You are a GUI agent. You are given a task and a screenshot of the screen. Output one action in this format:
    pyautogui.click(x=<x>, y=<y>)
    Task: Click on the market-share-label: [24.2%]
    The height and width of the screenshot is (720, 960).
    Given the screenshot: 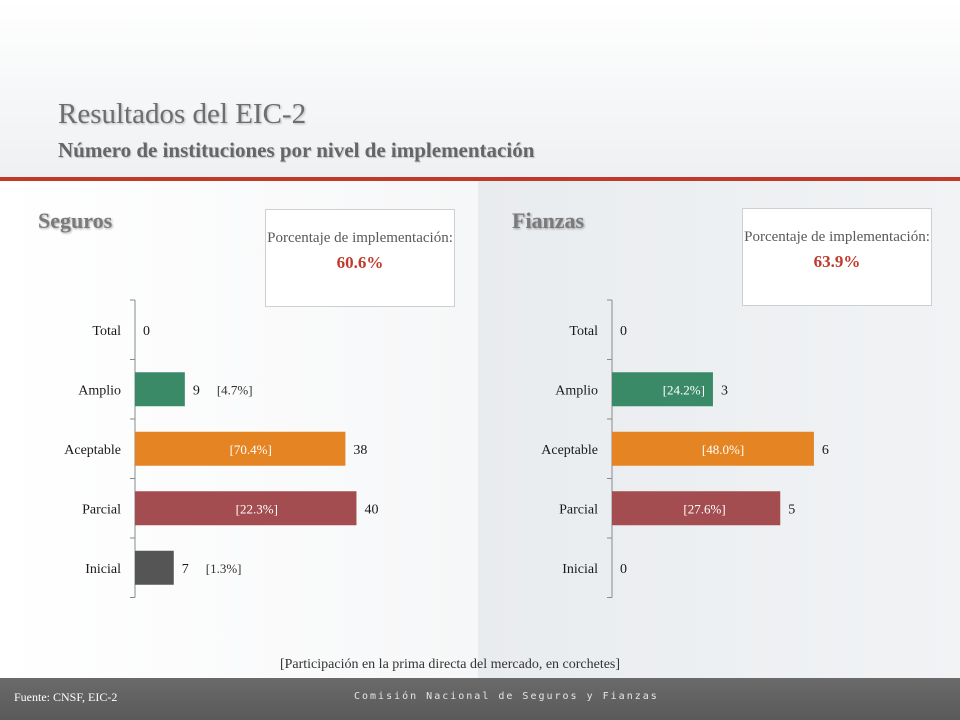 What is the action you would take?
    pyautogui.click(x=684, y=389)
    